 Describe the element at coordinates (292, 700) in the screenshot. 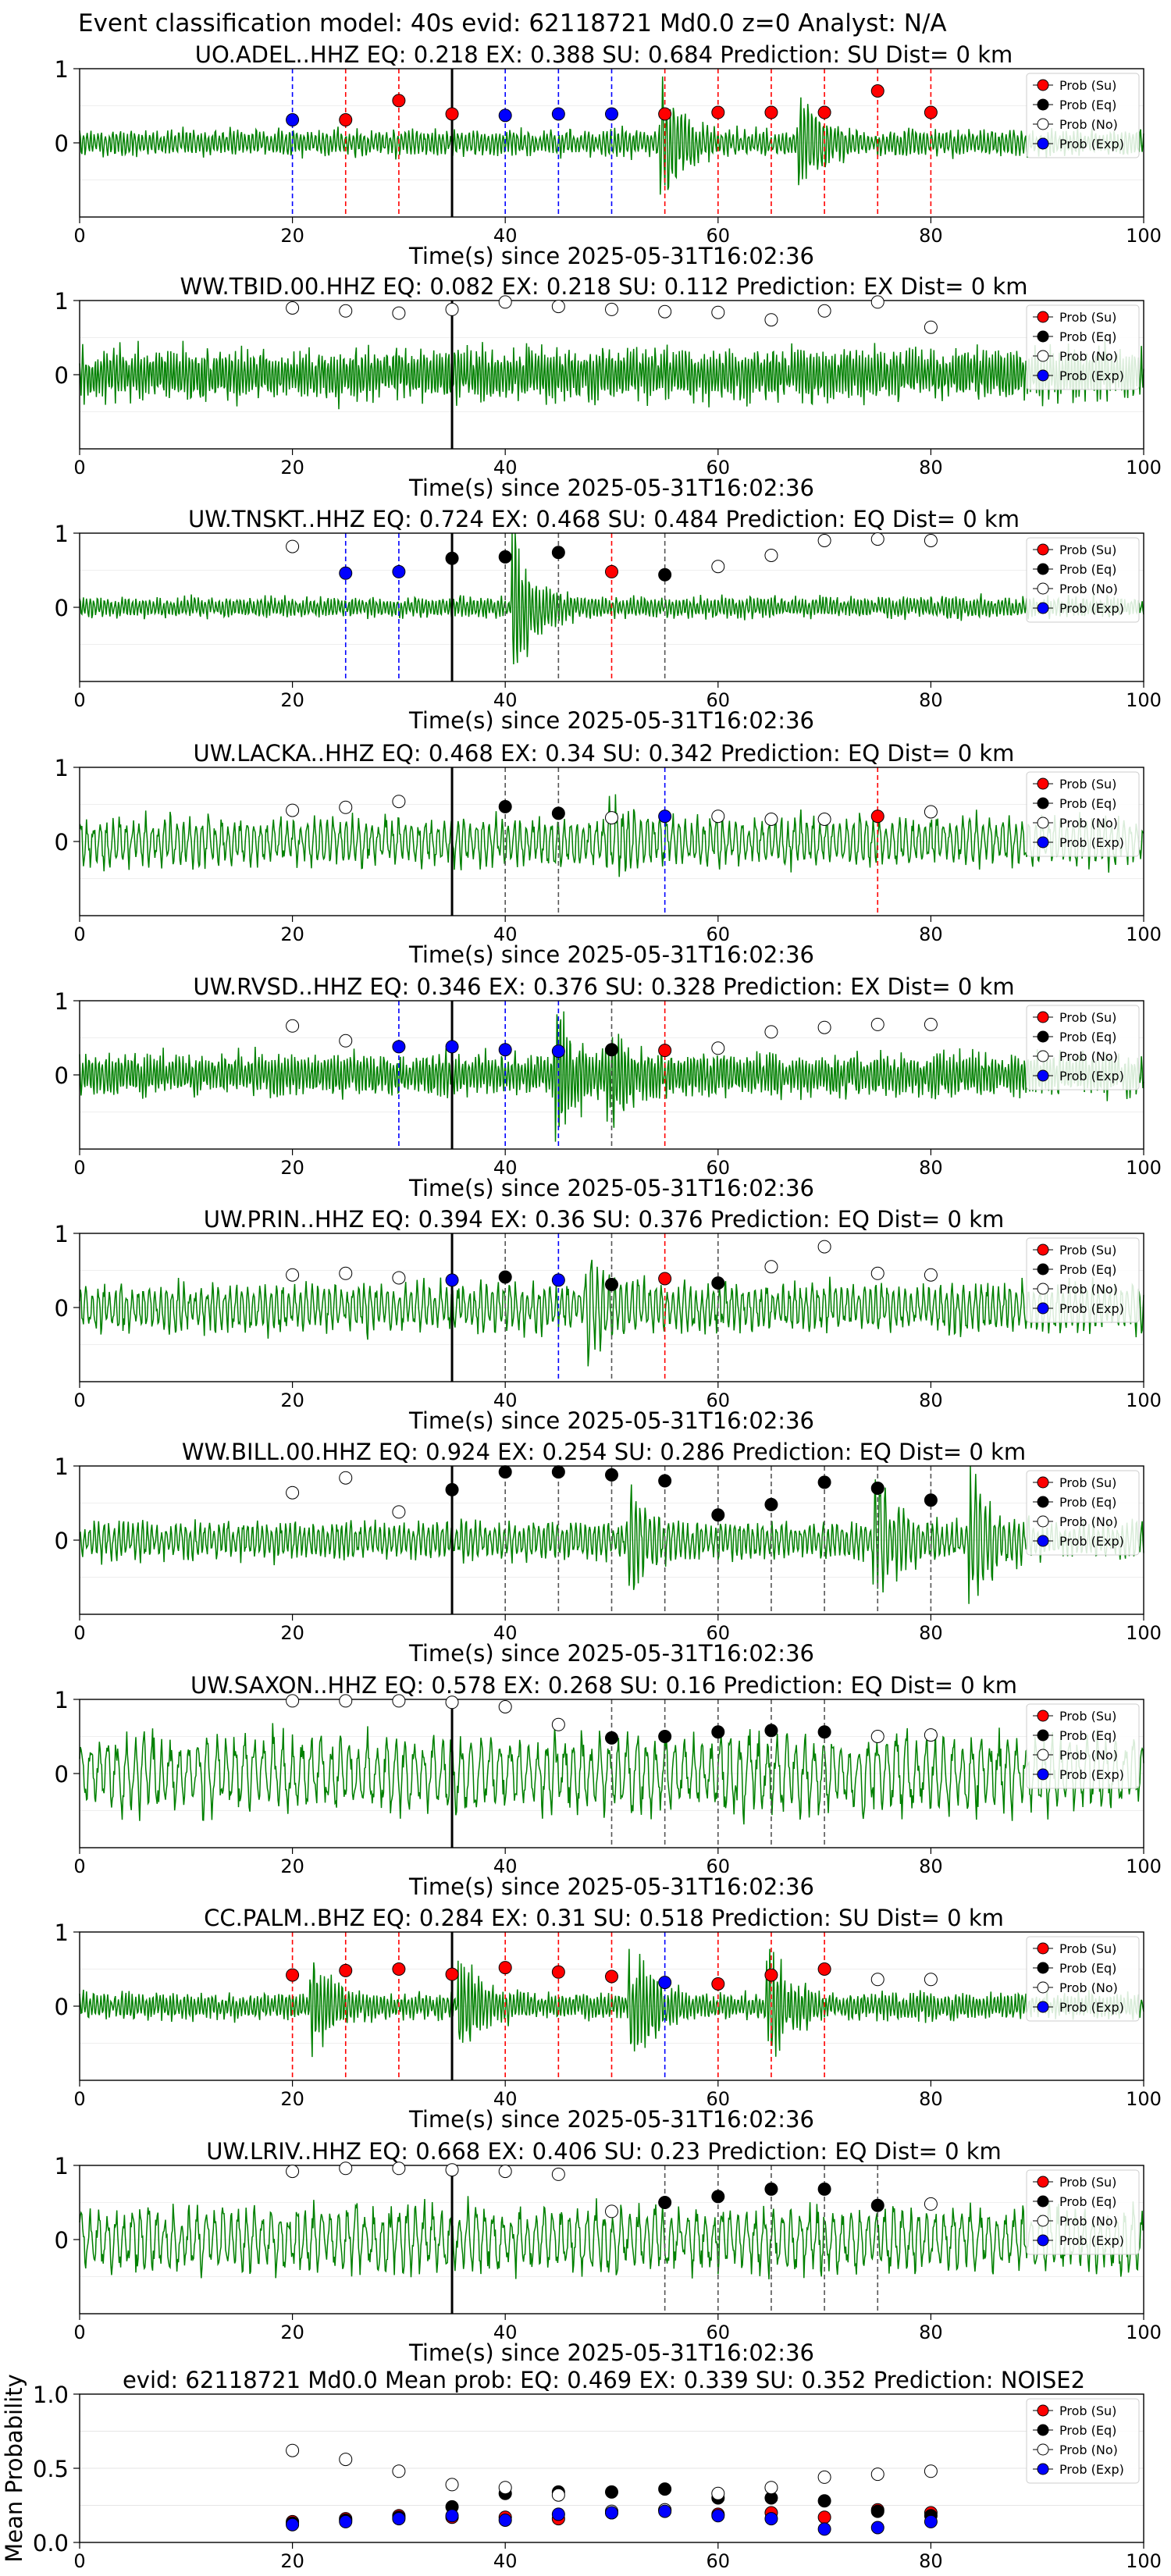

I see `x-tick-label: 20` at that location.